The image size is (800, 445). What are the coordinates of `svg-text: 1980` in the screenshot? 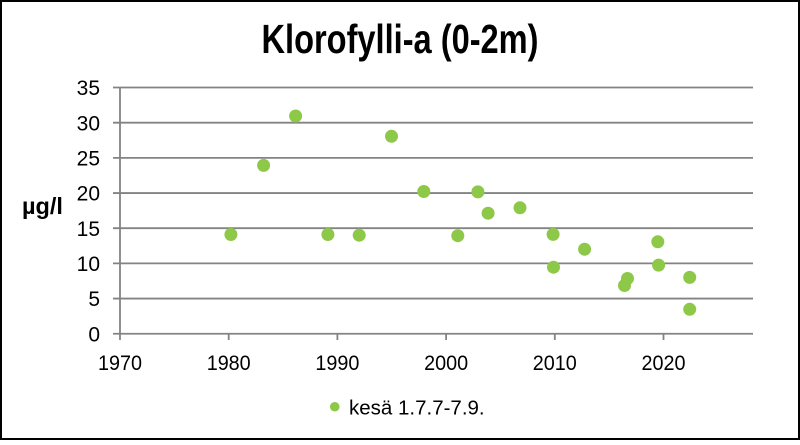 It's located at (229, 363).